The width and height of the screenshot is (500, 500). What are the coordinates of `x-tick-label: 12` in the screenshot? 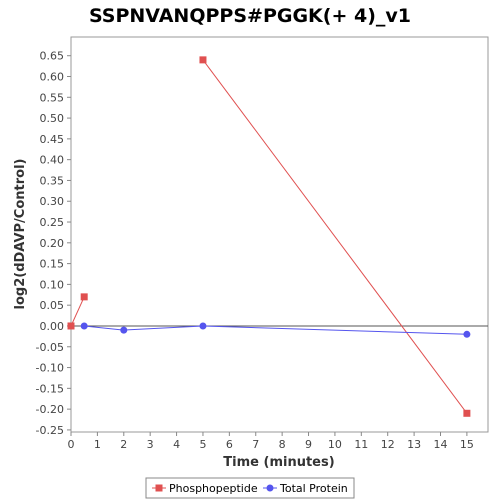 It's located at (388, 444).